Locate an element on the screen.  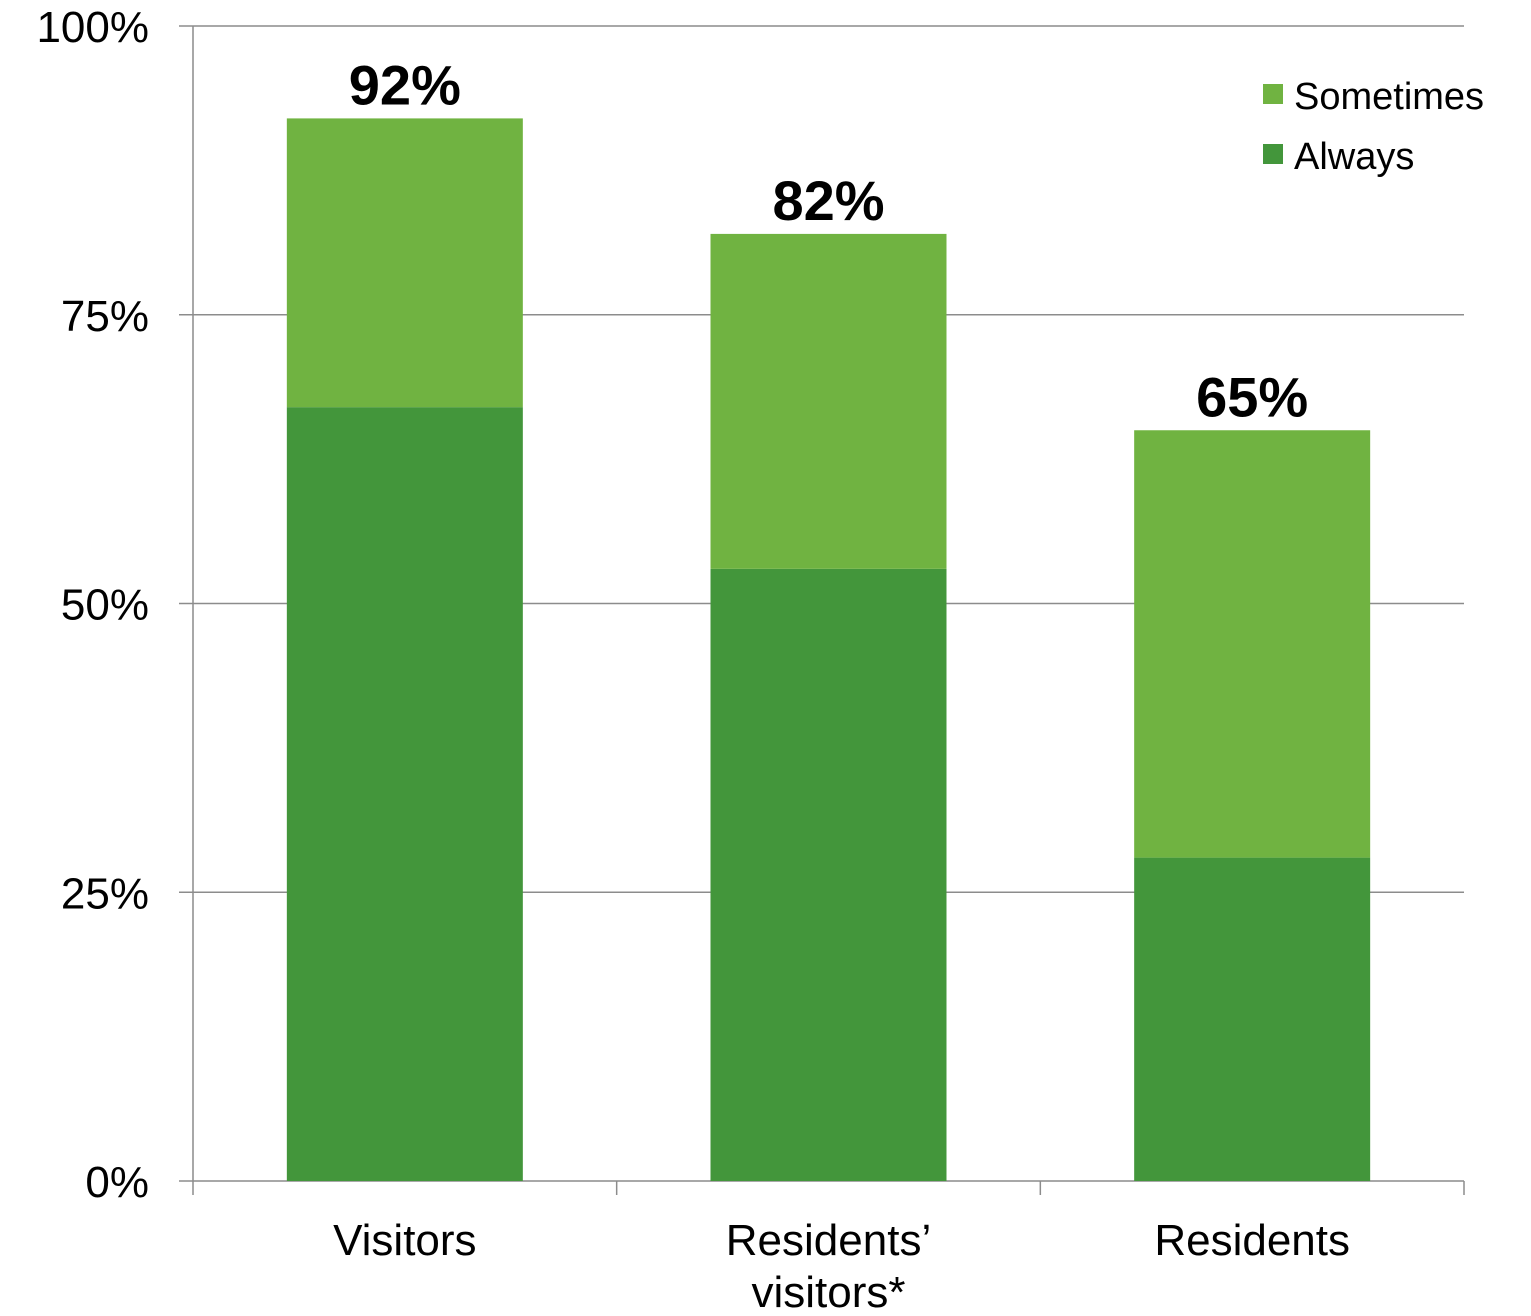
legend-label-always: Always is located at coordinates (1354, 157).